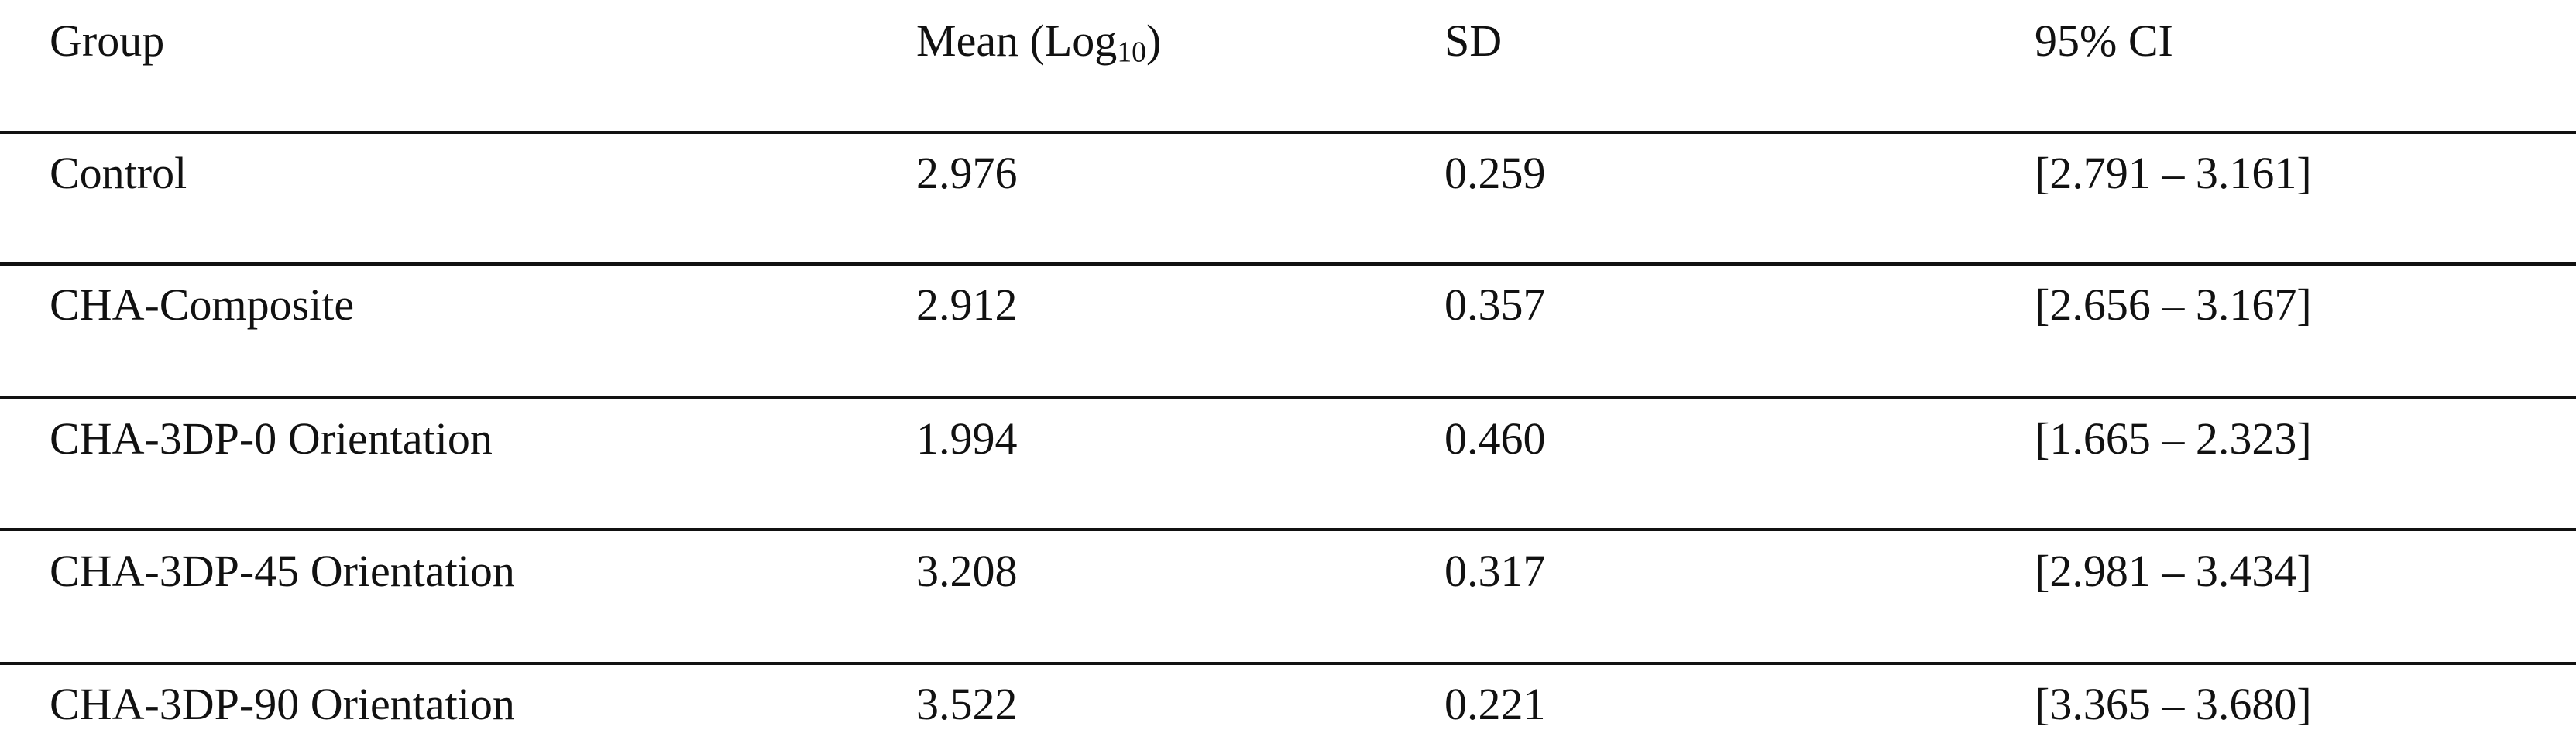  Describe the element at coordinates (271, 438) in the screenshot. I see `group-cell: CHA-3DP-0 Orientation` at that location.